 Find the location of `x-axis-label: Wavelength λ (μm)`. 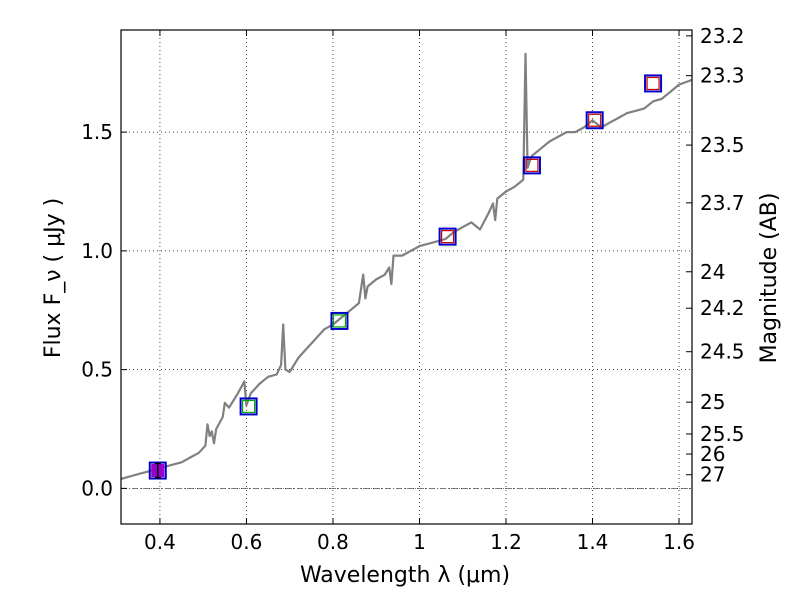

x-axis-label: Wavelength λ (μm) is located at coordinates (405, 575).